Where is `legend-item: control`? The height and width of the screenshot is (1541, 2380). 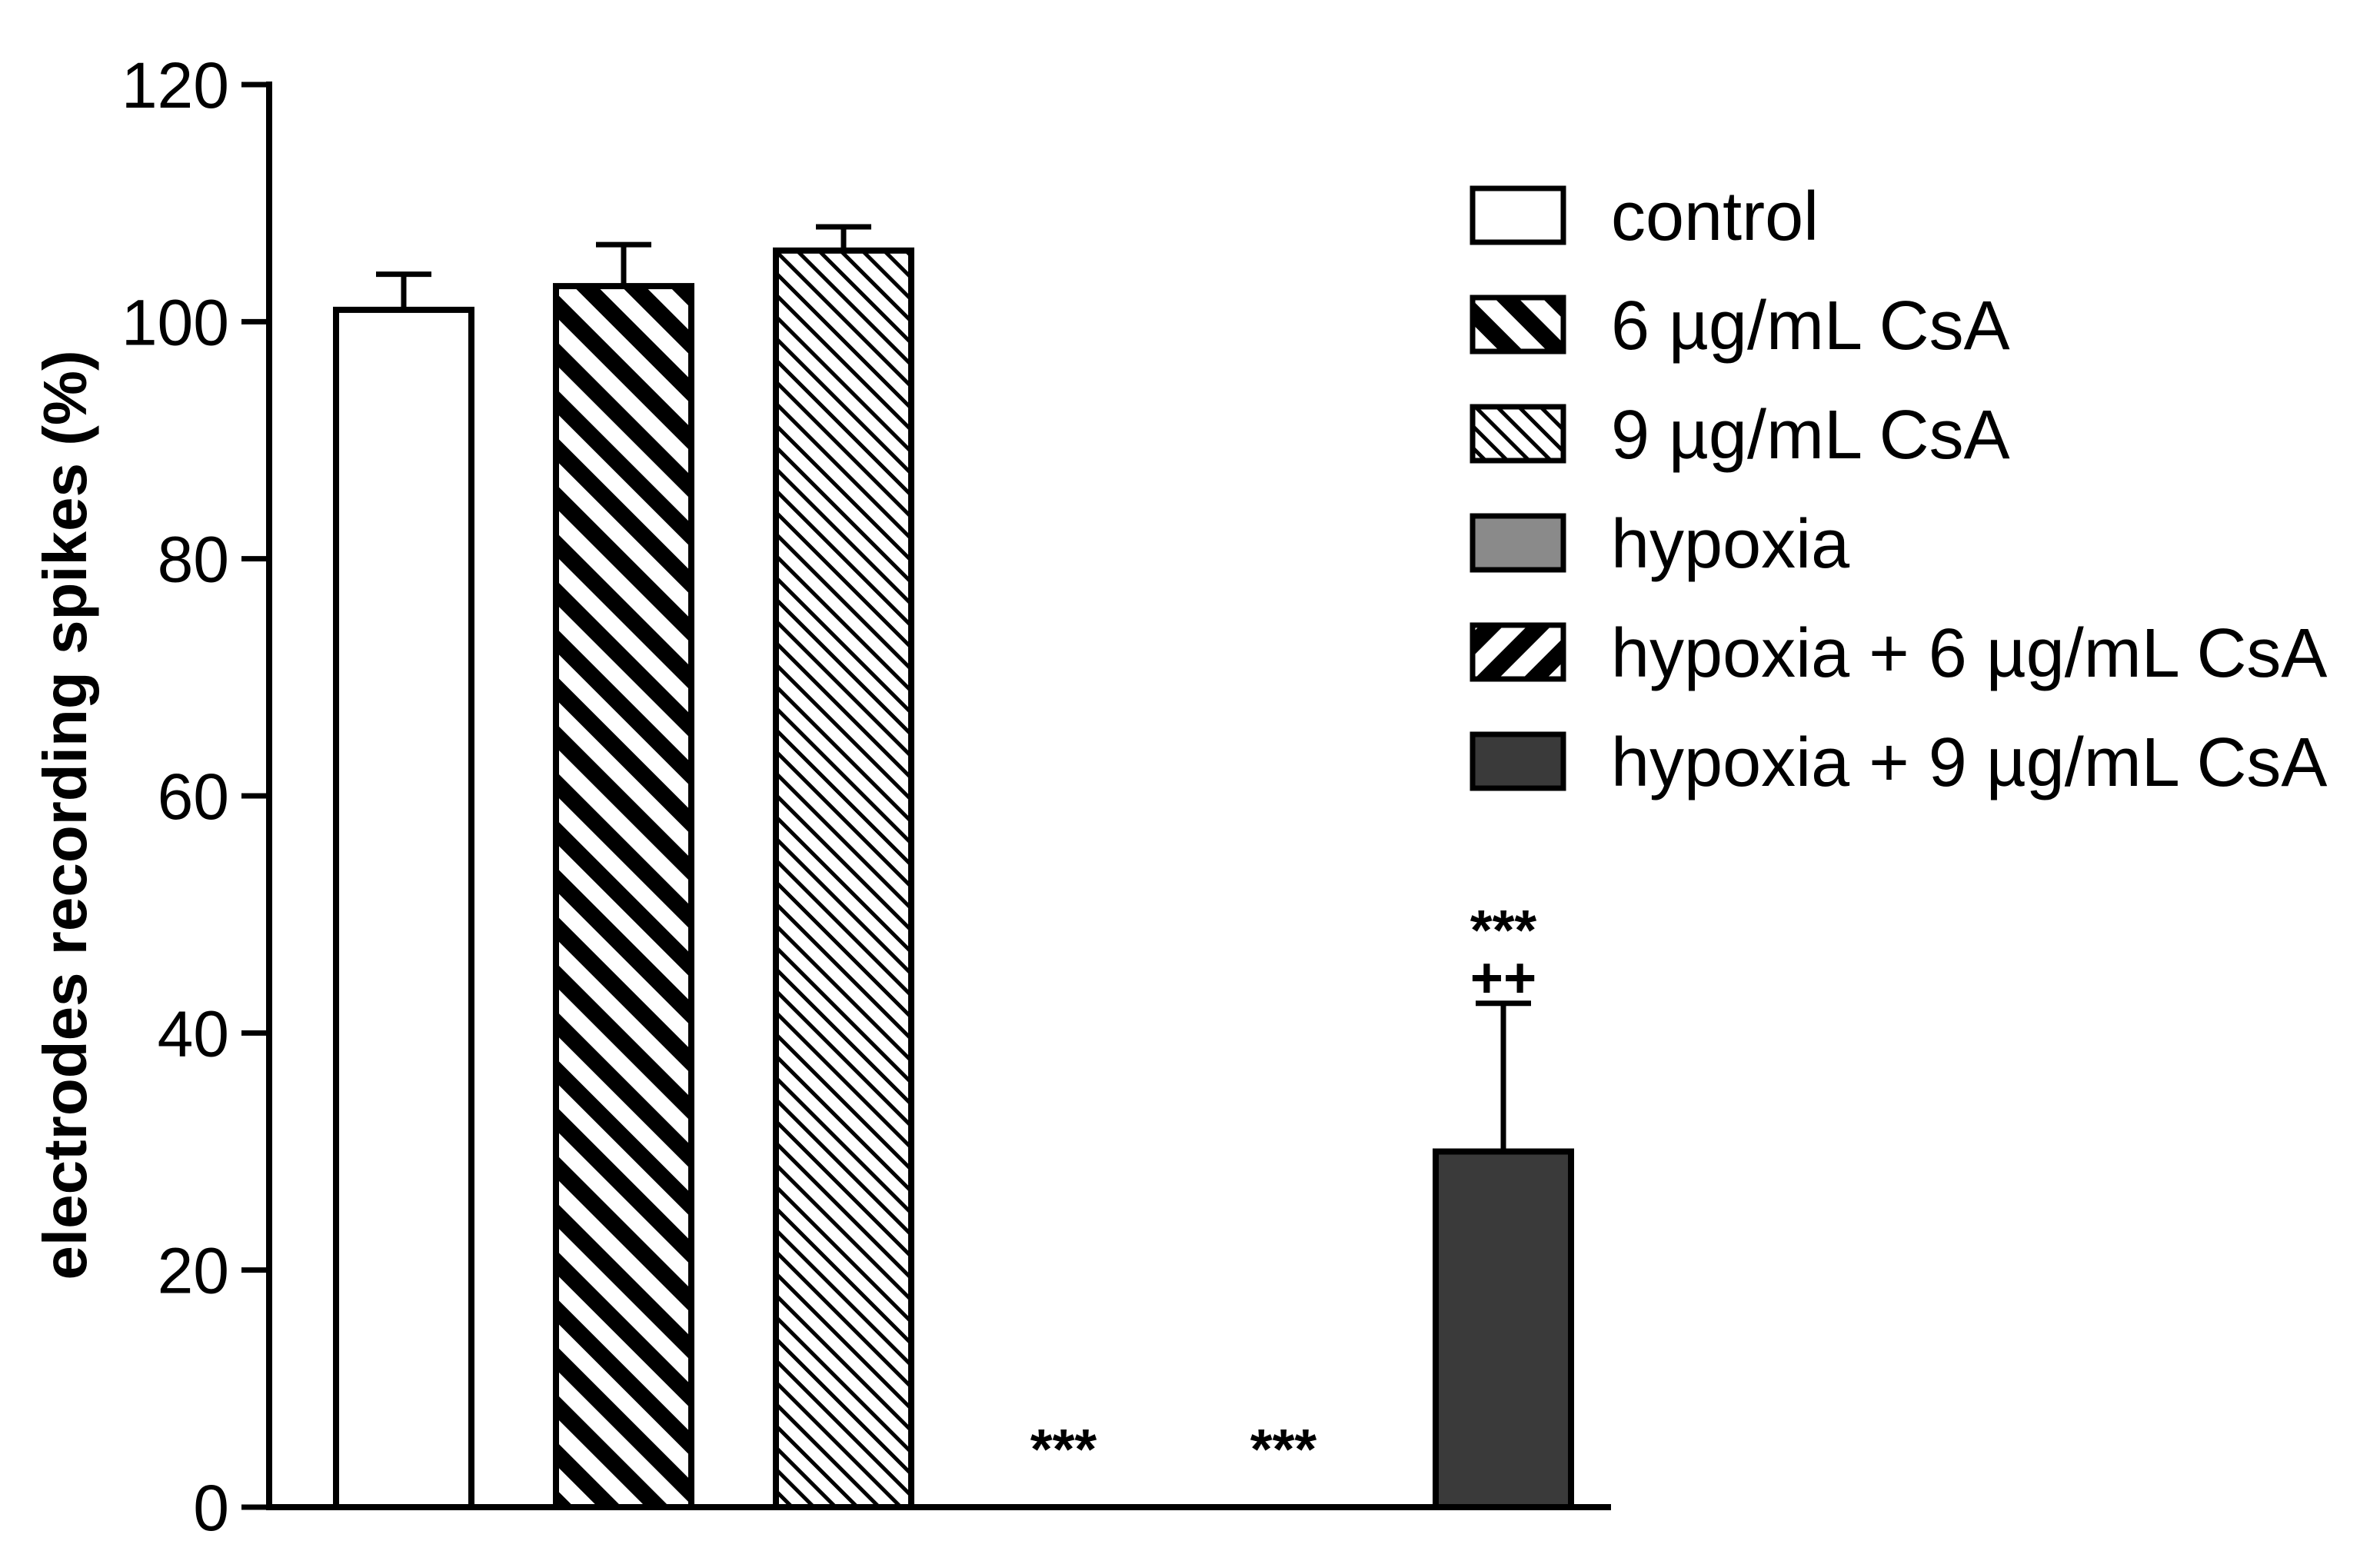 legend-item: control is located at coordinates (1644, 216).